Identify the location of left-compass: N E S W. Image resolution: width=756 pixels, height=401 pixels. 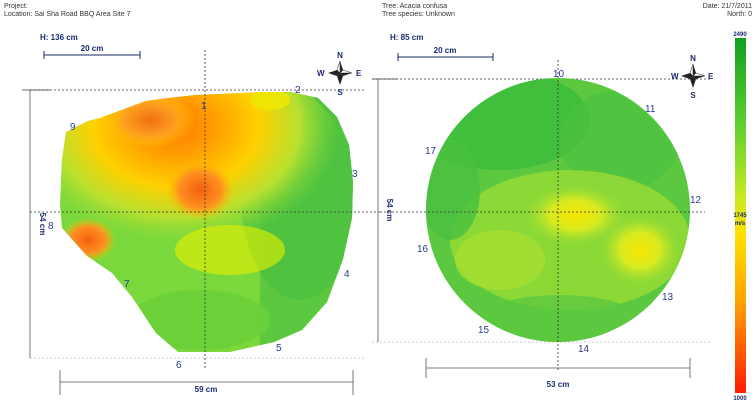
(339, 74).